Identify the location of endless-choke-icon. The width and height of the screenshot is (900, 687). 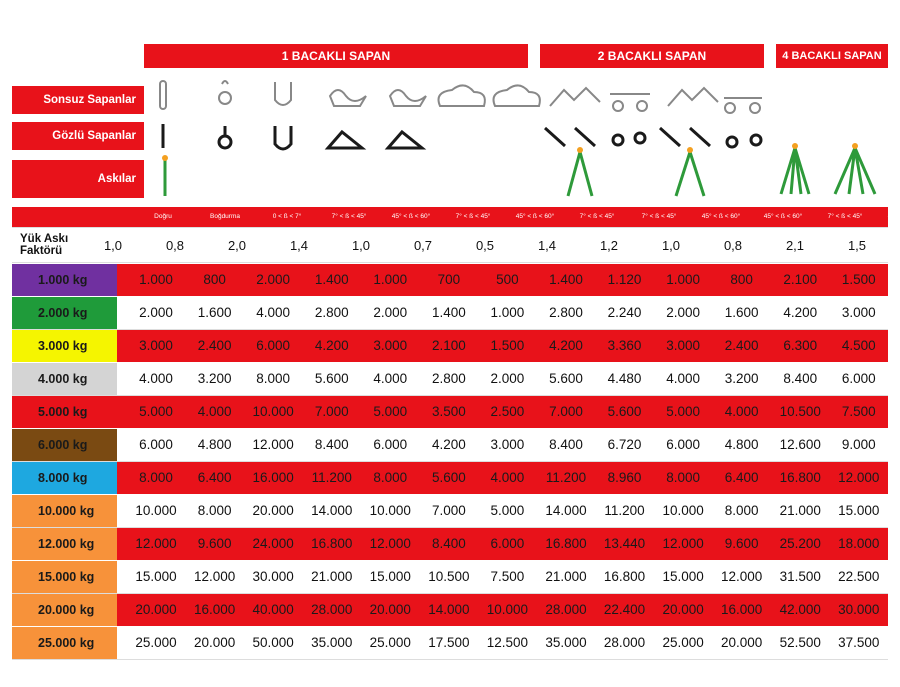
(225, 98).